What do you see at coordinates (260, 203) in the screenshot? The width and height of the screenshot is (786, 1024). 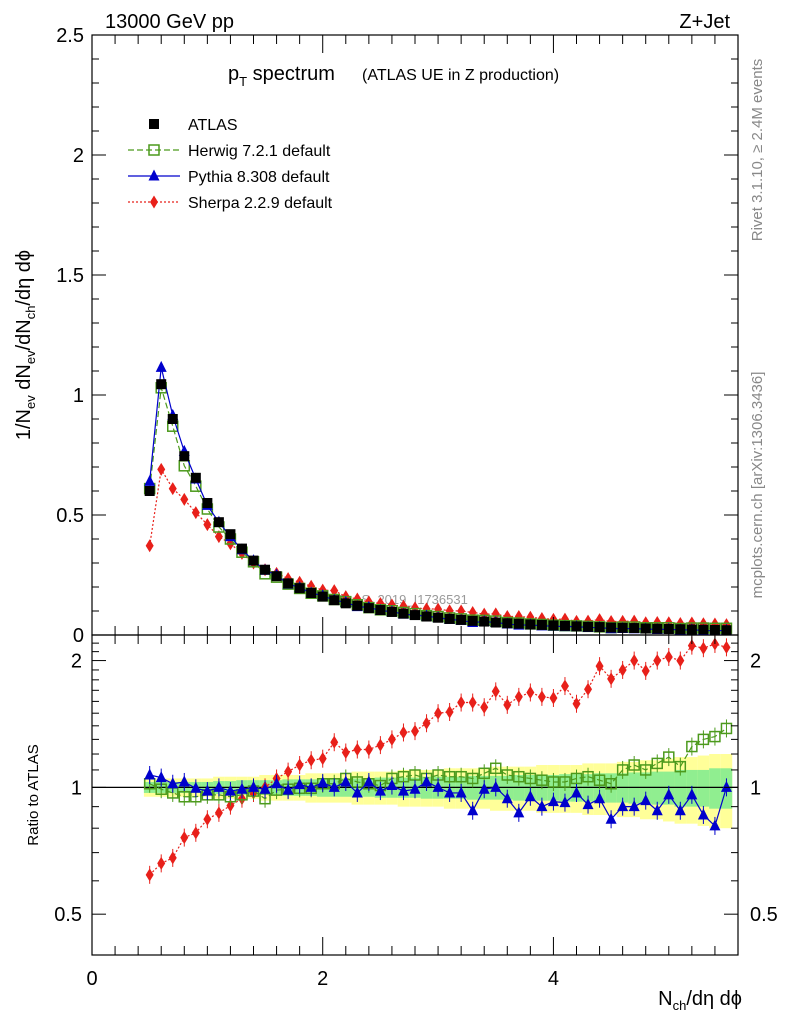 I see `legend-label-sherpa: Sherpa 2.2.9 default` at bounding box center [260, 203].